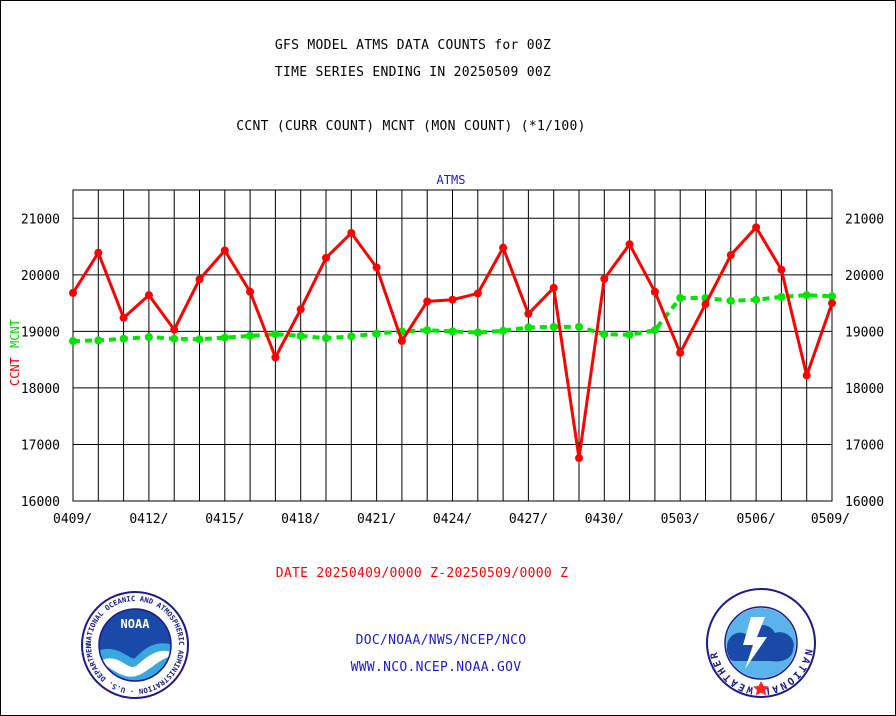 Image resolution: width=896 pixels, height=716 pixels. Describe the element at coordinates (830, 519) in the screenshot. I see `xtick-label: 0509/` at that location.